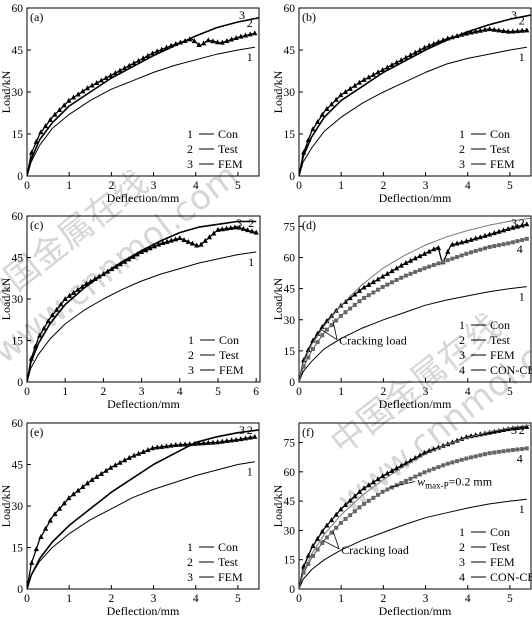 This screenshot has height=617, width=532. What do you see at coordinates (191, 340) in the screenshot?
I see `legend-number: 1` at bounding box center [191, 340].